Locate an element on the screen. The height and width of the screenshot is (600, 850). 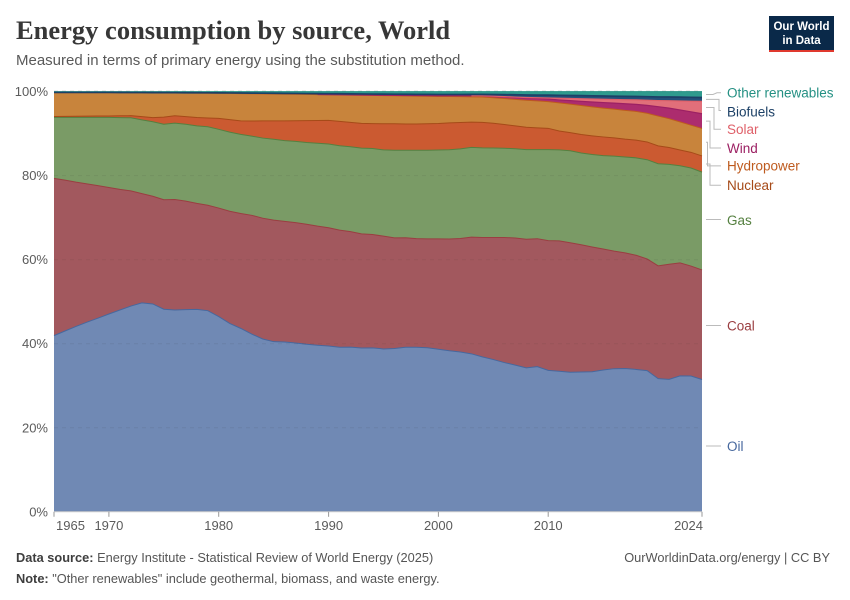
svg-text: 2024 is located at coordinates (688, 525).